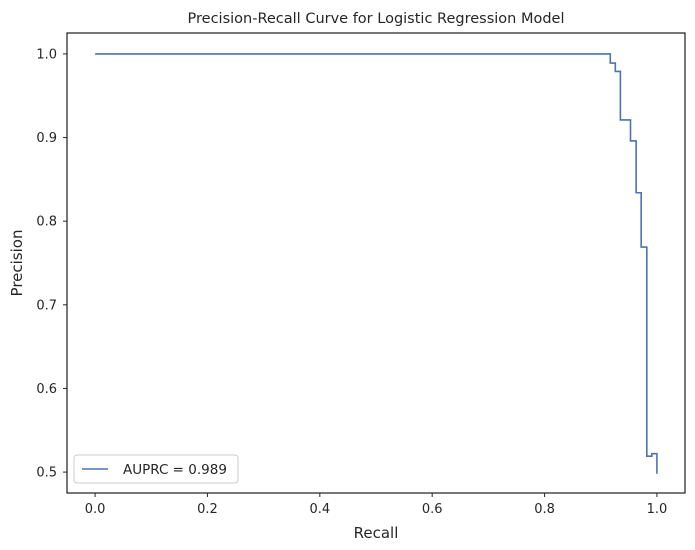 Image resolution: width=695 pixels, height=550 pixels. What do you see at coordinates (544, 509) in the screenshot?
I see `x-tick-label: 0.8` at bounding box center [544, 509].